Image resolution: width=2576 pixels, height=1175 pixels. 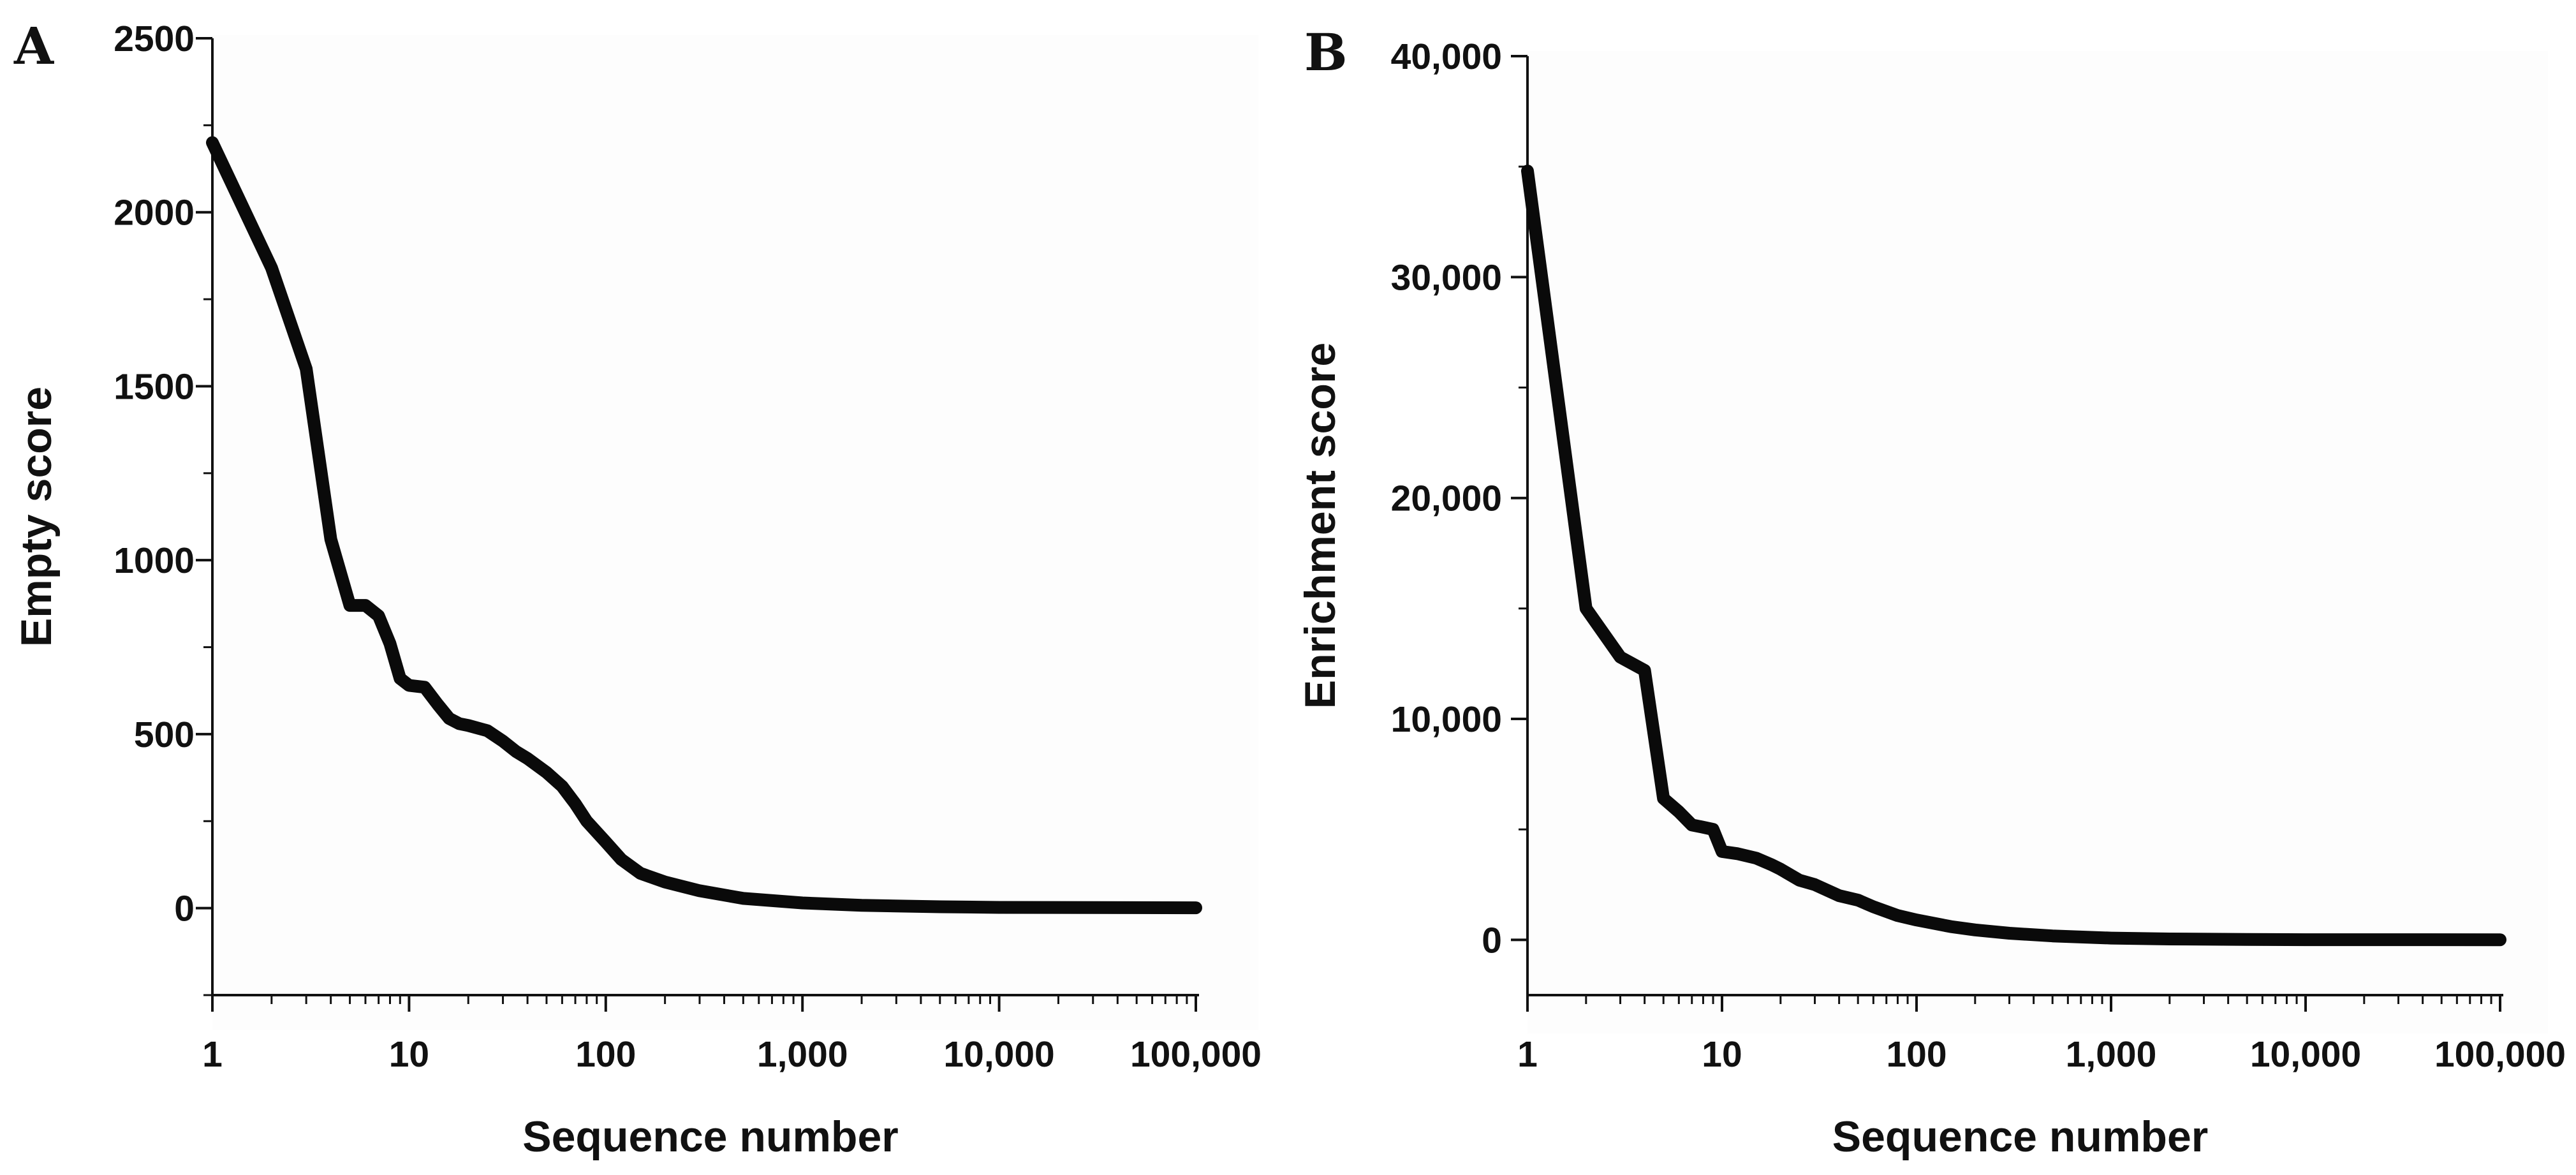 I want to click on y-tick-label: 1500, so click(x=154, y=386).